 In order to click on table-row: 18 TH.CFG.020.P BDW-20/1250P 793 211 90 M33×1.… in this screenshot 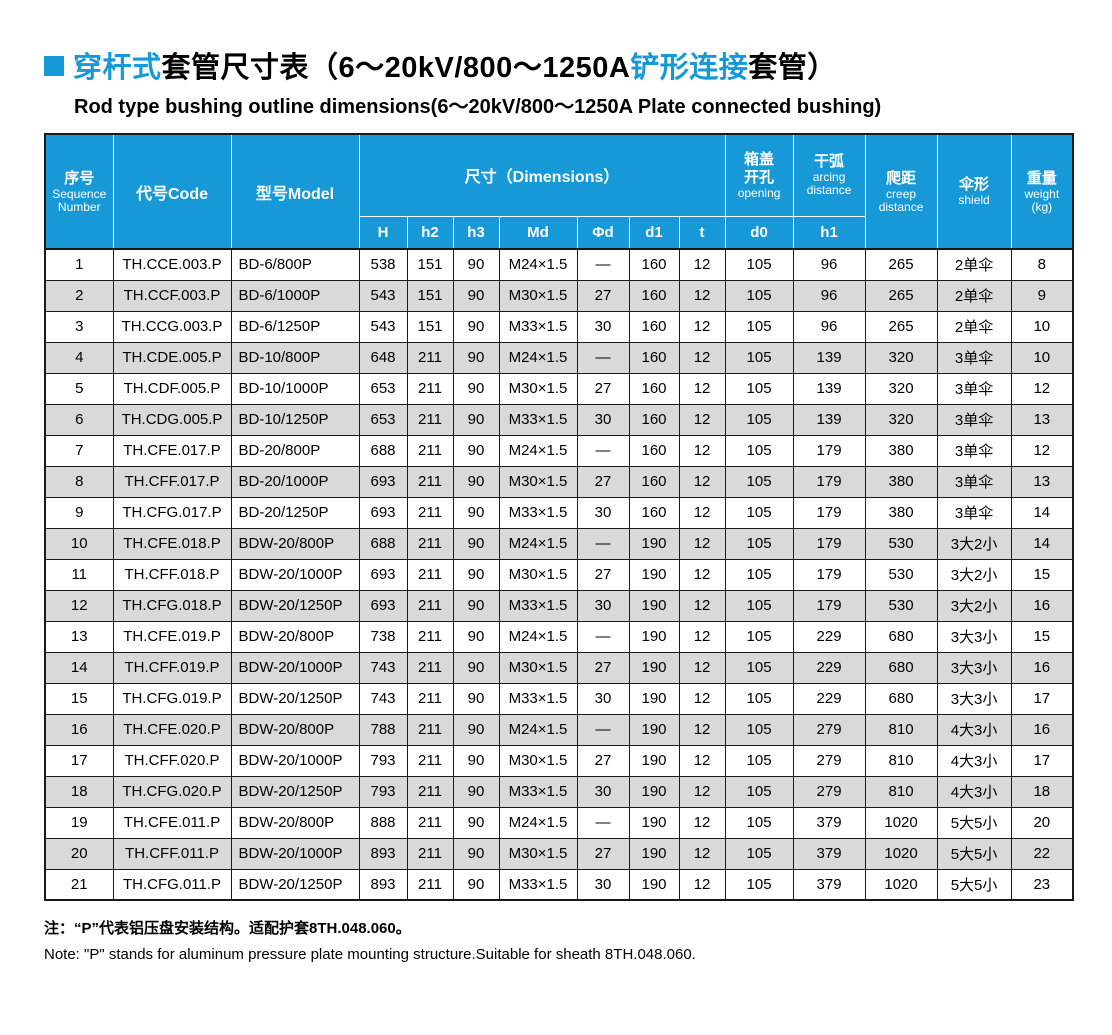, I will do `click(559, 791)`.